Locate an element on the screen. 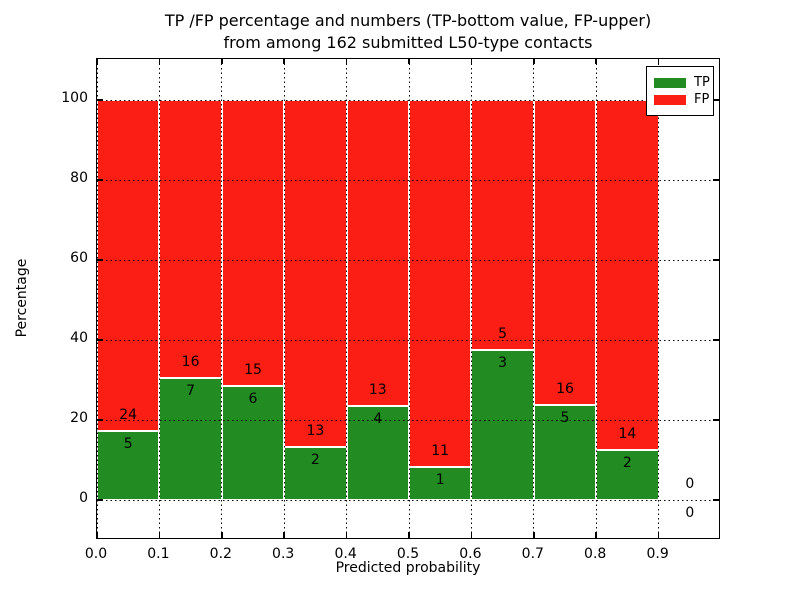 This screenshot has width=800, height=600. x-tick-label: 0.4 is located at coordinates (345, 554).